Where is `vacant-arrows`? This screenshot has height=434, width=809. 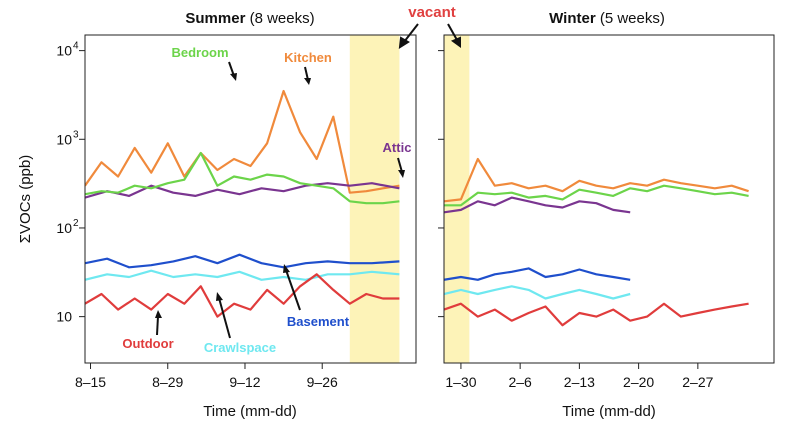
vacant-arrows is located at coordinates (429, 36).